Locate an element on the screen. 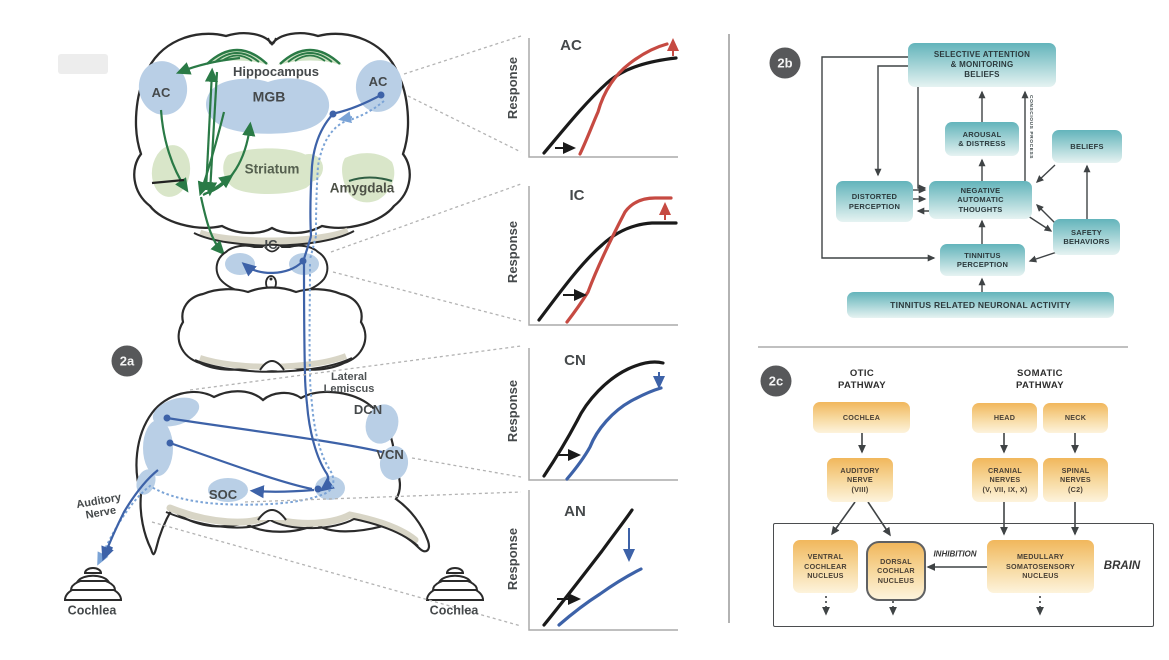 The width and height of the screenshot is (1169, 660). box-cochlea: COCHLEA is located at coordinates (861, 417).